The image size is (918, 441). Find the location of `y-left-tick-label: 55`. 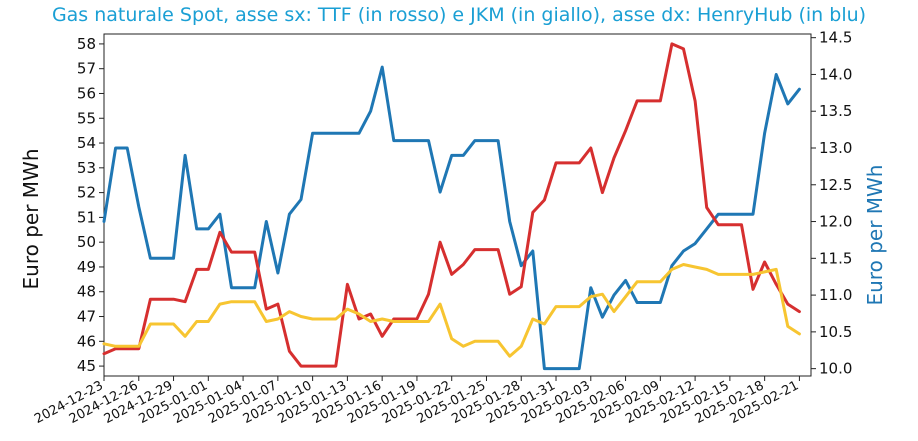

y-left-tick-label: 55 is located at coordinates (86, 118).